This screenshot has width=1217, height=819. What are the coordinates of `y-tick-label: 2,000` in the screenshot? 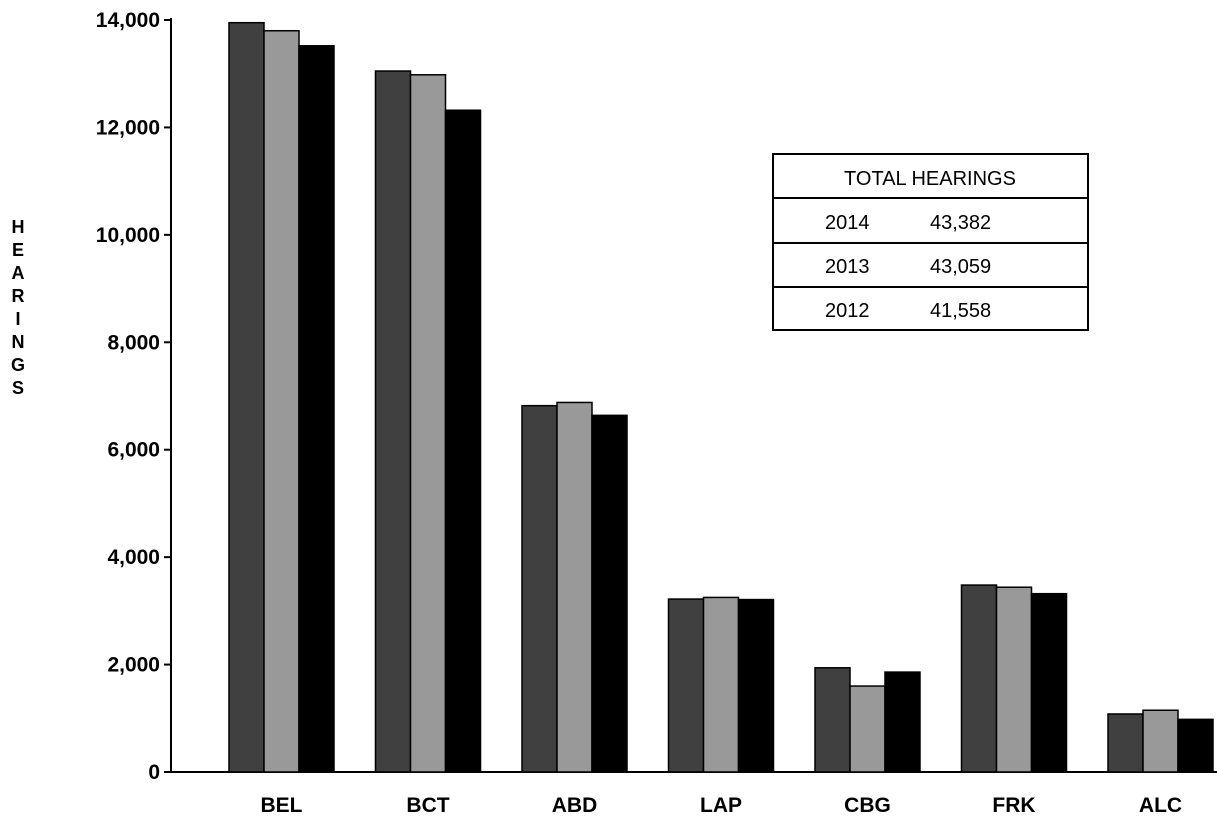 It's located at (133, 665).